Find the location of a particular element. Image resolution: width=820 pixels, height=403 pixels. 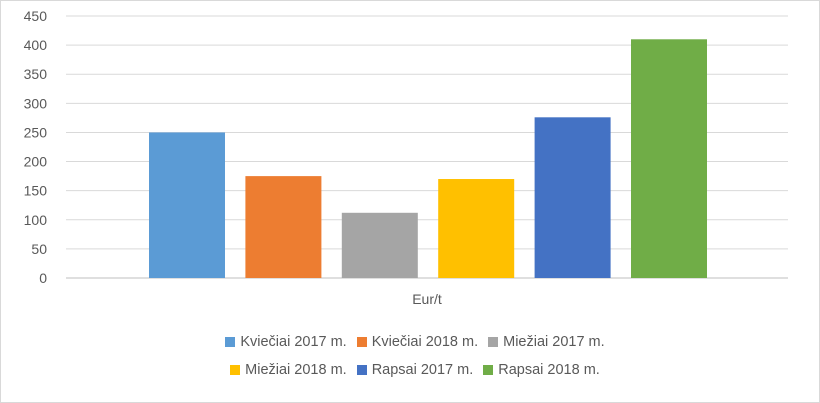

y-tick-label: 350 is located at coordinates (36, 74).